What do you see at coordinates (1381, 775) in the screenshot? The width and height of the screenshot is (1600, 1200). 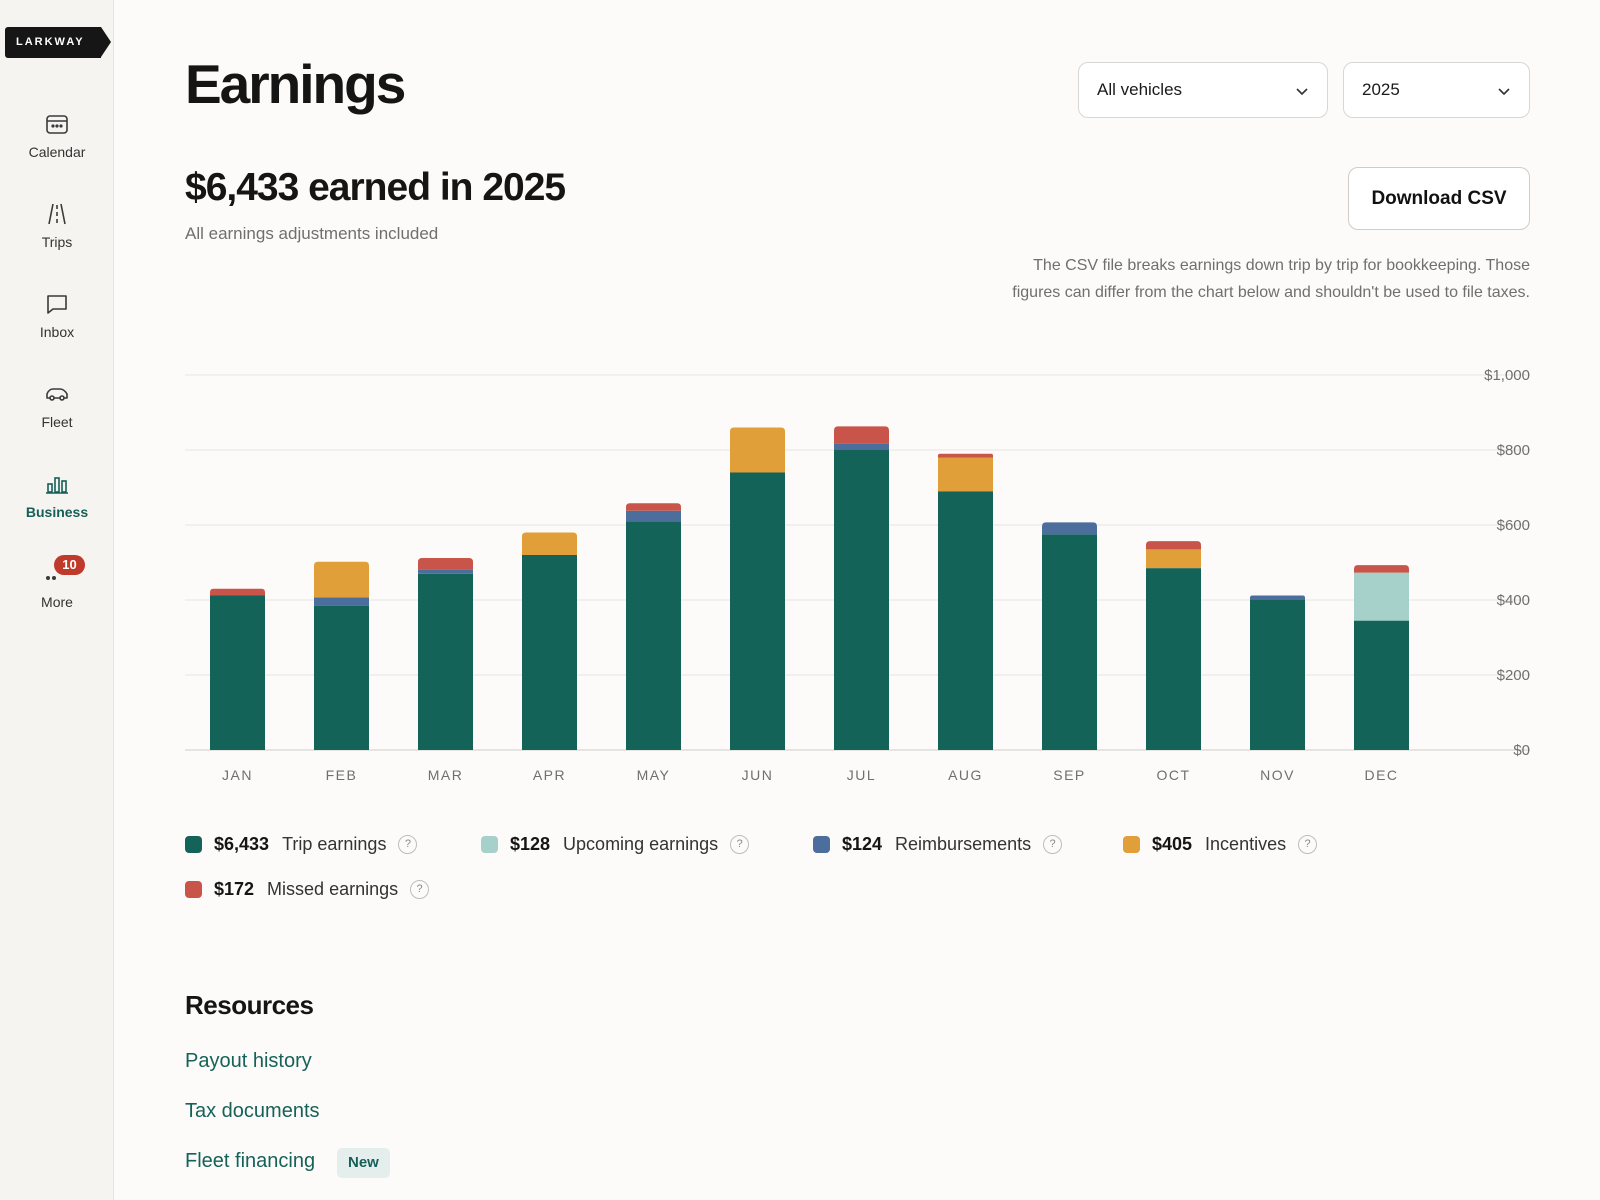 I see `x-tick-label: DEC` at bounding box center [1381, 775].